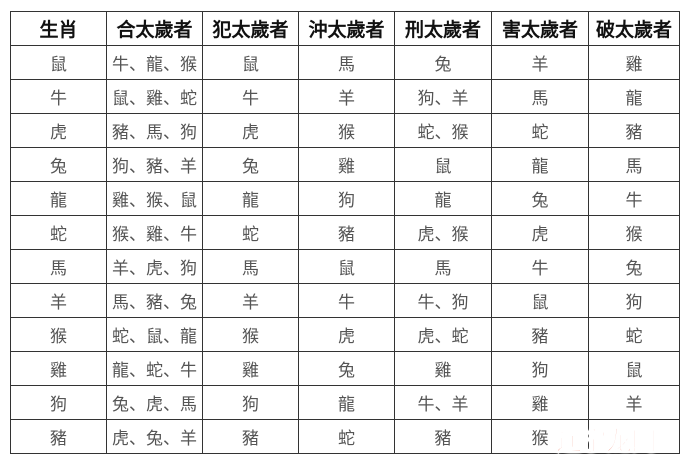 The image size is (690, 463). I want to click on table-row: 兔狗、豬、羊兔雞鼠龍馬, so click(345, 164).